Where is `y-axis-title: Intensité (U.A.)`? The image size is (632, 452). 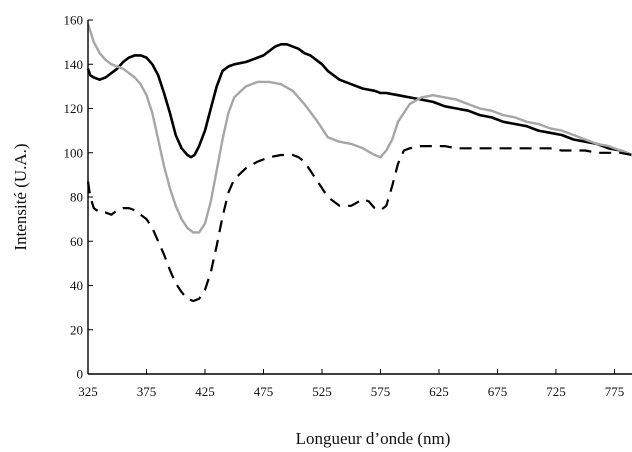 y-axis-title: Intensité (U.A.) is located at coordinates (20, 196).